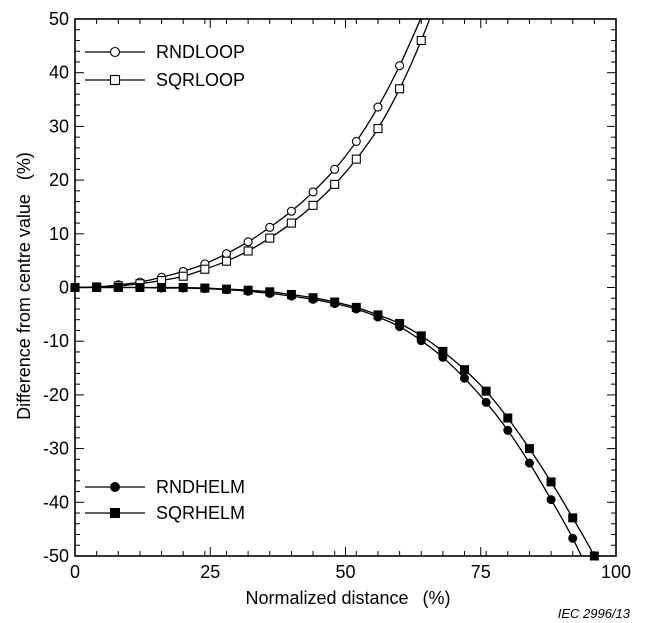 Image resolution: width=646 pixels, height=623 pixels. What do you see at coordinates (115, 52) in the screenshot?
I see `legend-marker-rndloop` at bounding box center [115, 52].